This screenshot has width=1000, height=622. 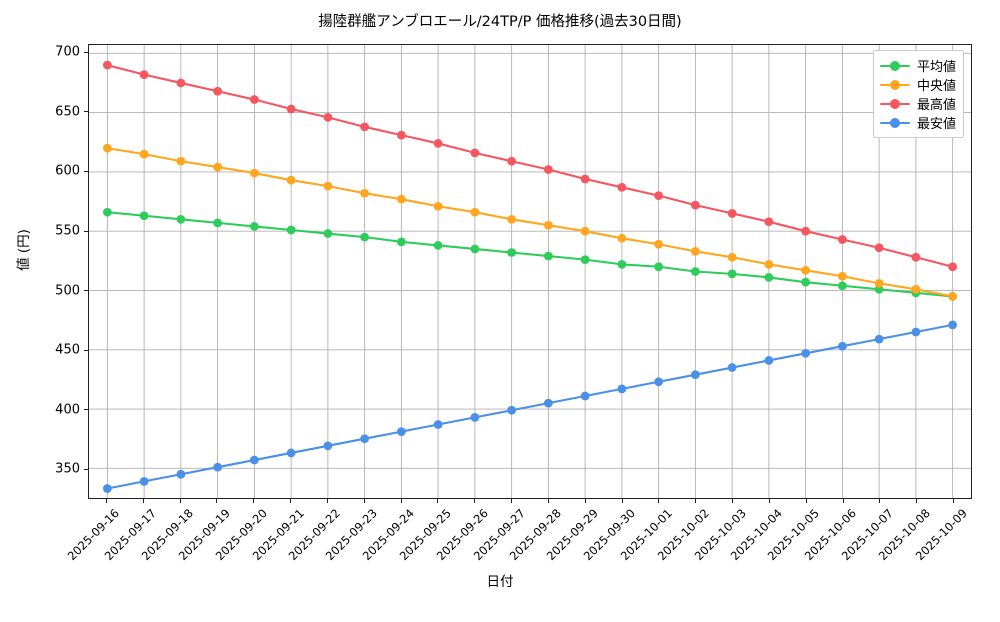 What do you see at coordinates (937, 86) in the screenshot?
I see `legend-label: 中央値` at bounding box center [937, 86].